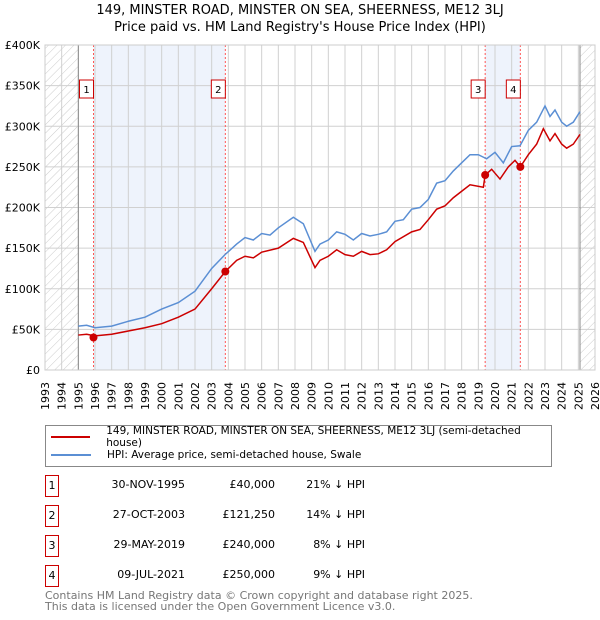  What do you see at coordinates (212, 396) in the screenshot?
I see `x-tick-label: 2003` at bounding box center [212, 396].